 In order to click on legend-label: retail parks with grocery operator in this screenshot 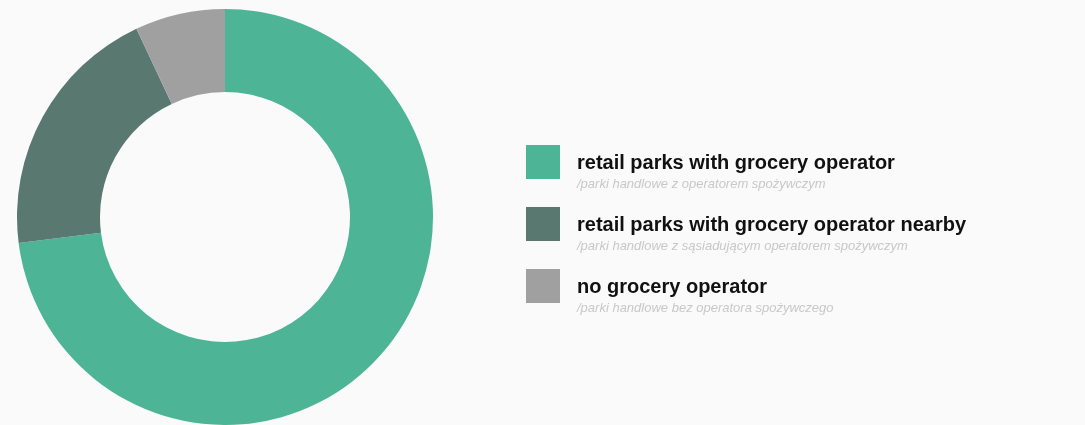, I will do `click(736, 162)`.